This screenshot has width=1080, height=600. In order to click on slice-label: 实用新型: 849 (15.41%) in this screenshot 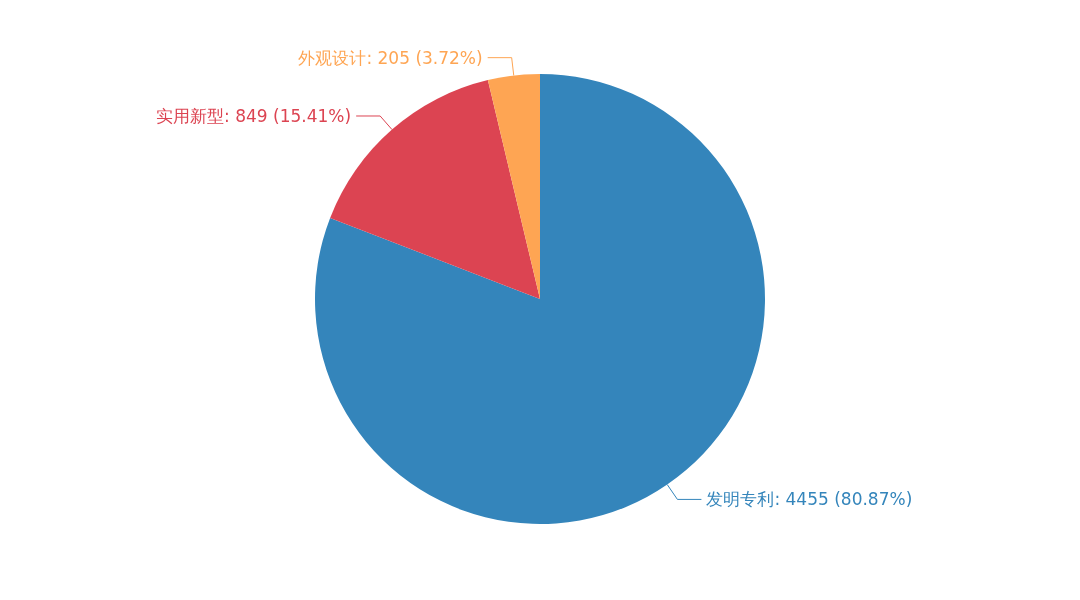, I will do `click(254, 115)`.